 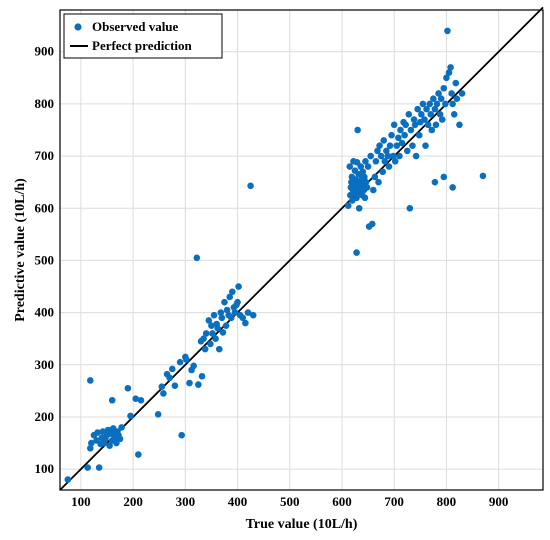 What do you see at coordinates (45, 468) in the screenshot?
I see `y-tick-label: 100` at bounding box center [45, 468].